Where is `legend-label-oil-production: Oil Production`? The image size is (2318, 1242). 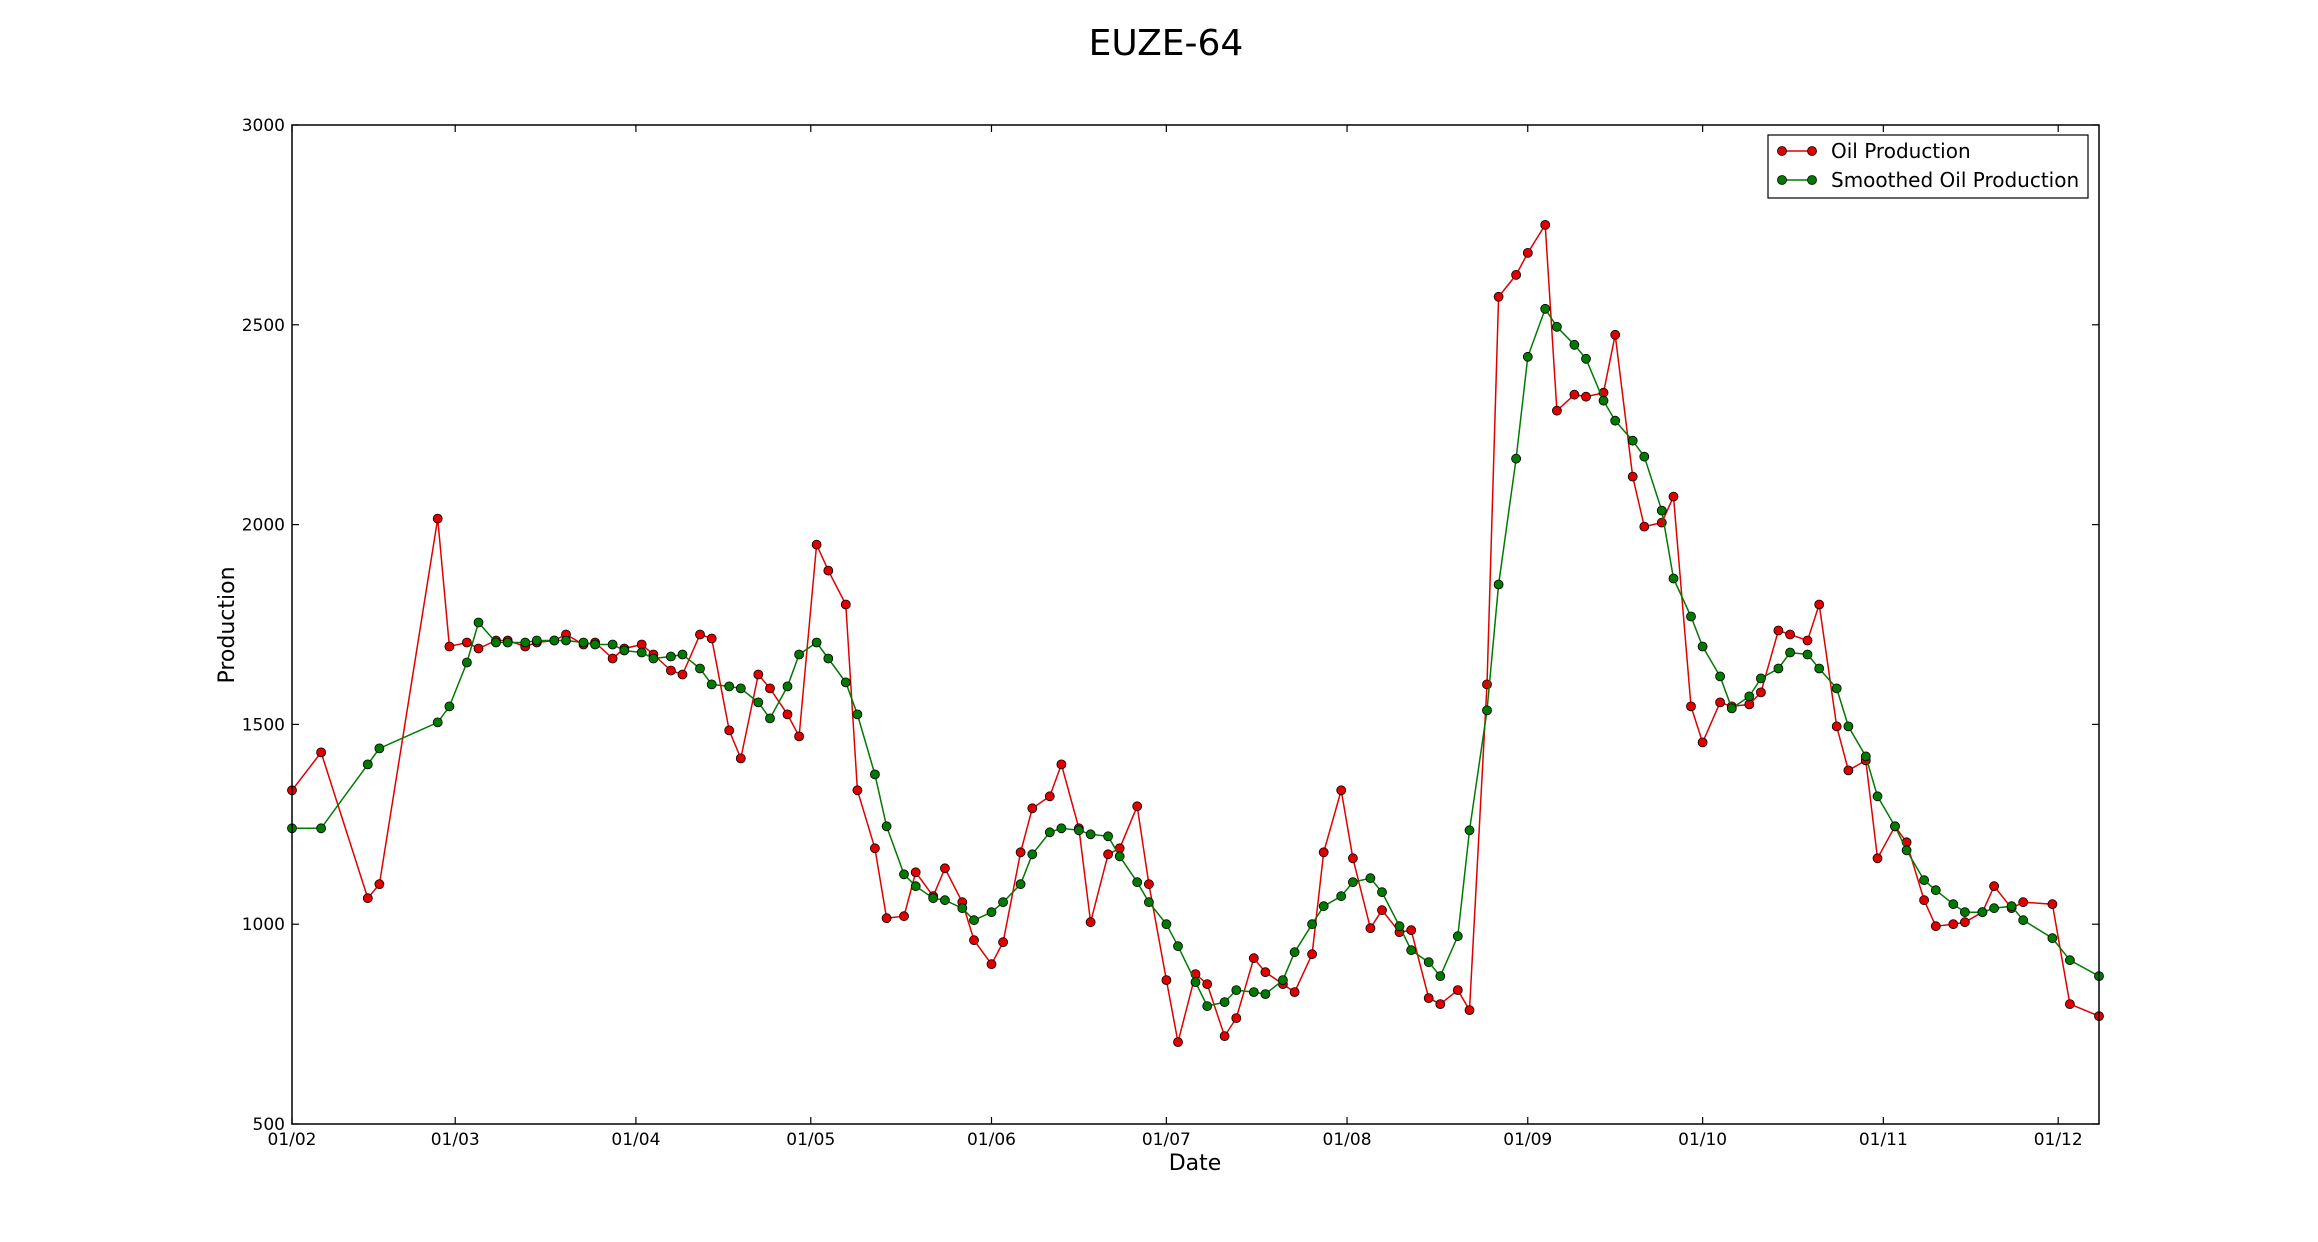 legend-label-oil-production: Oil Production is located at coordinates (1901, 151).